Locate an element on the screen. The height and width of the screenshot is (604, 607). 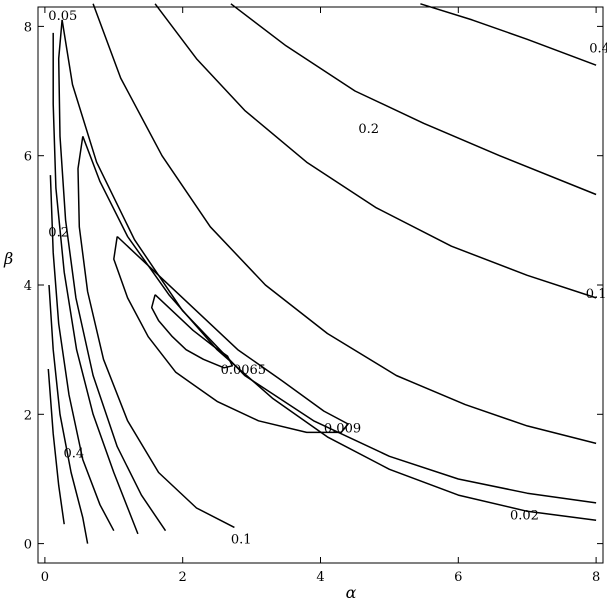
contour-label-5: 0.1 is located at coordinates (596, 294).